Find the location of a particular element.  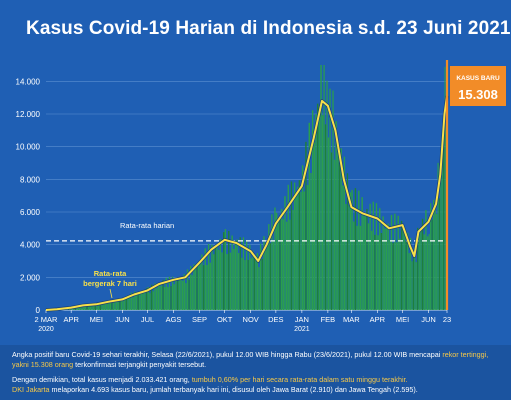

x-tick-label: DES is located at coordinates (275, 319).